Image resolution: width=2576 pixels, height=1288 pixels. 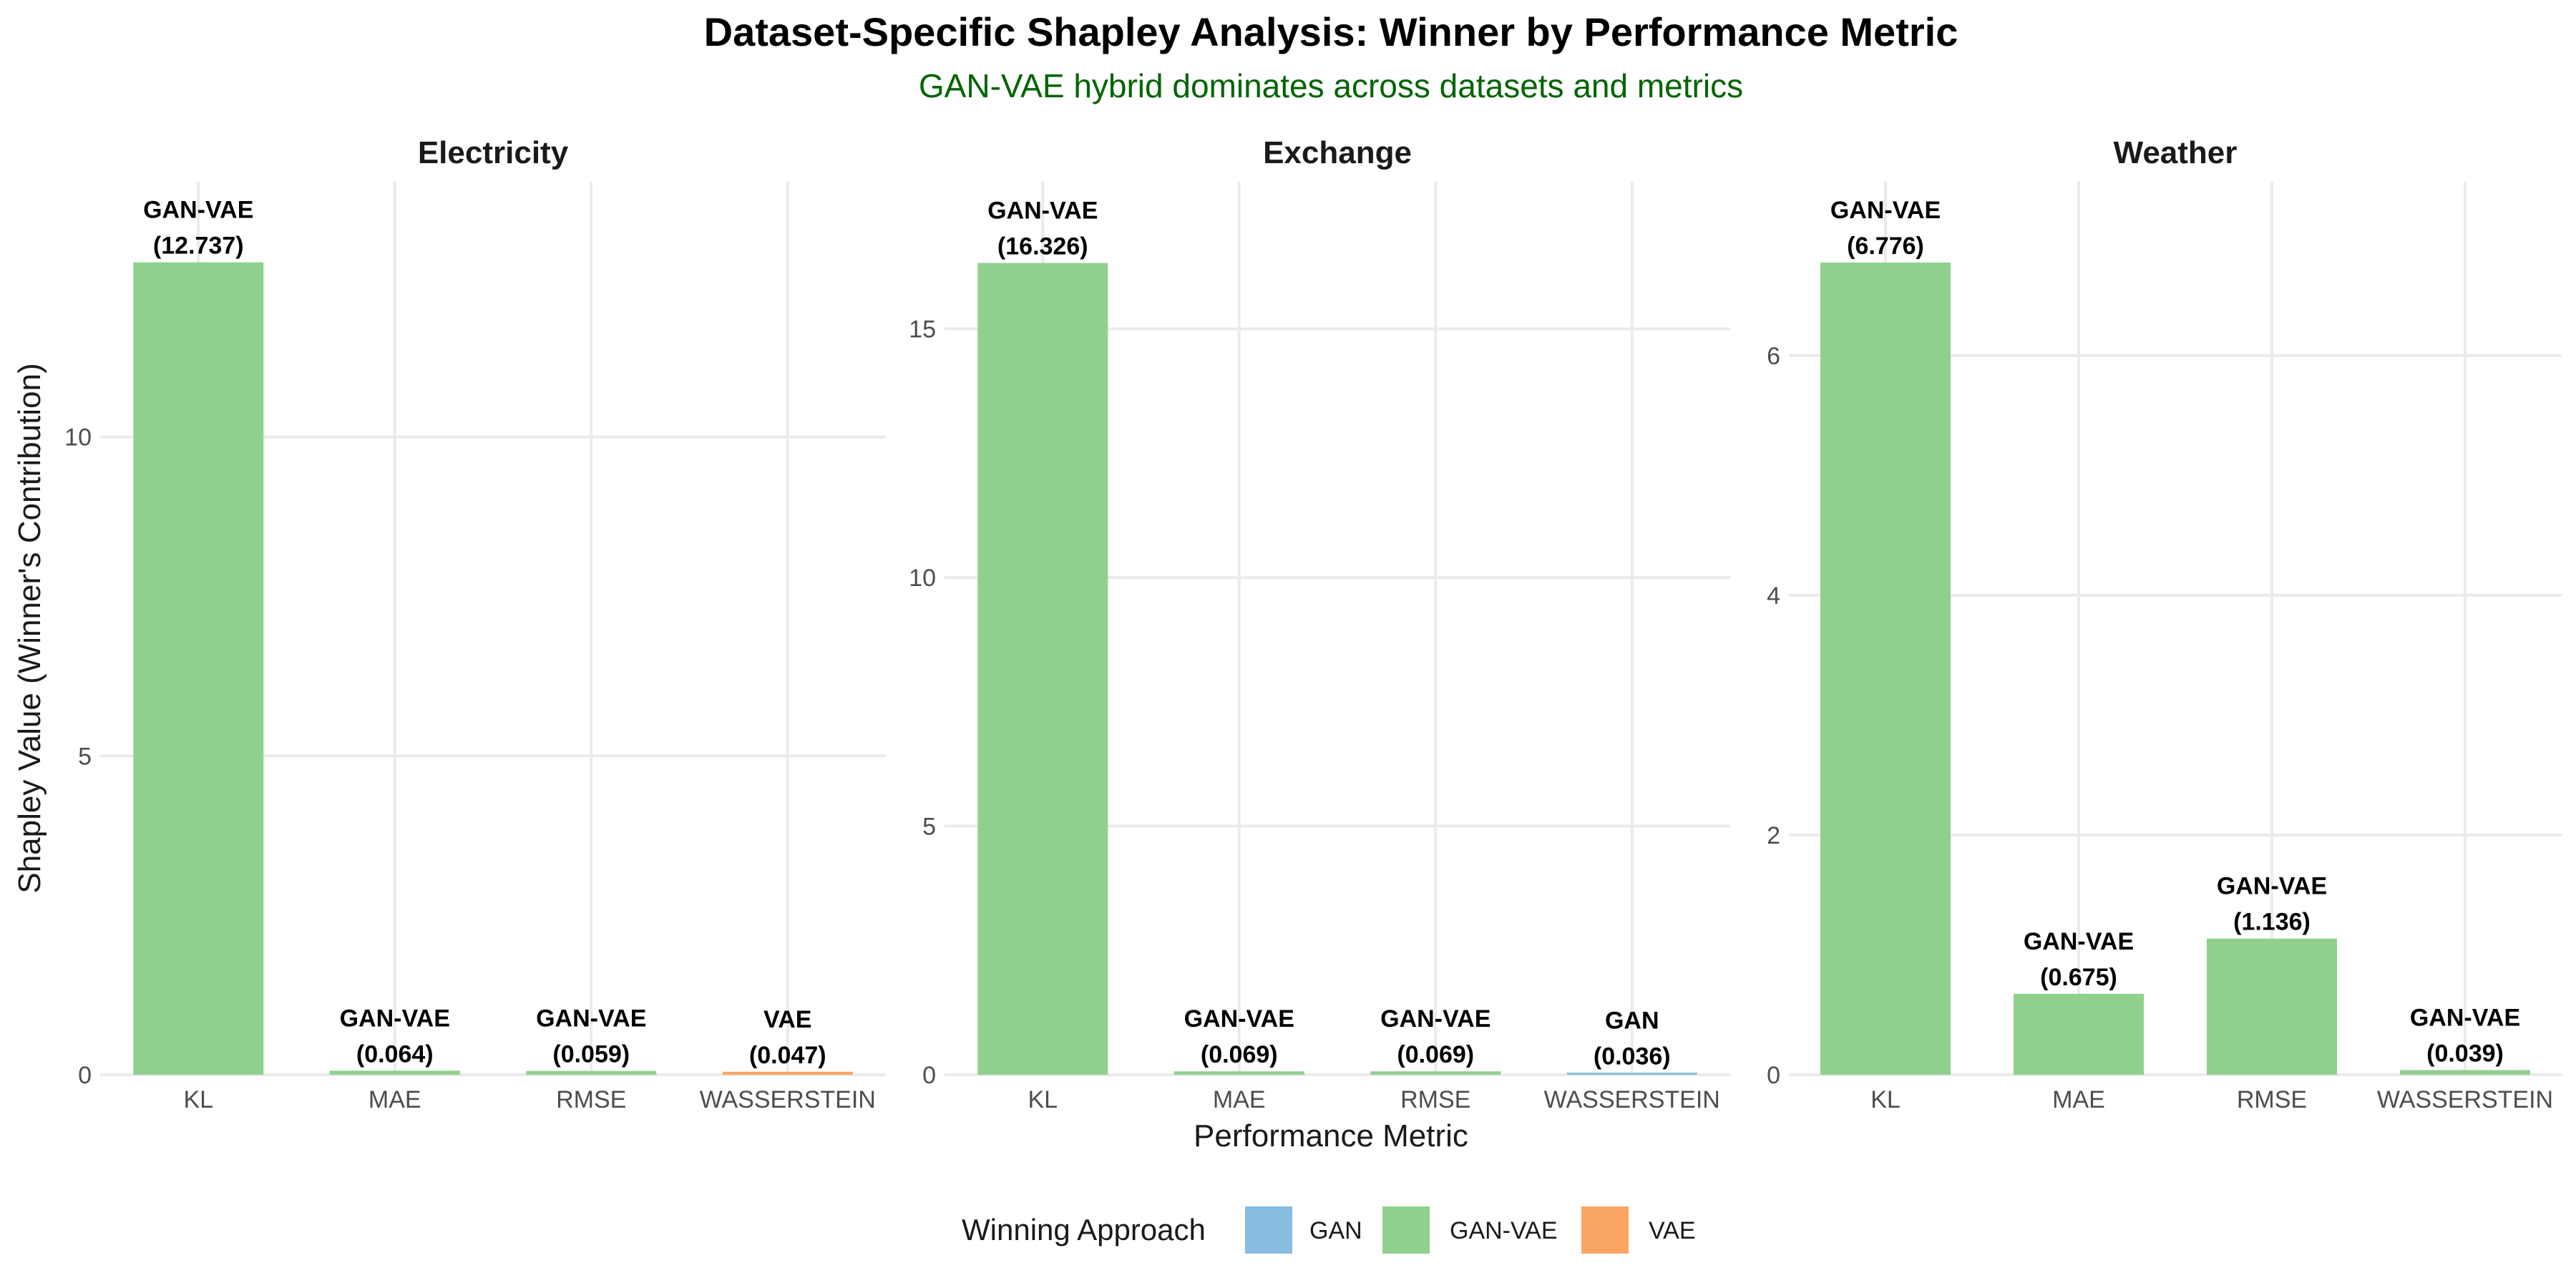 What do you see at coordinates (2176, 152) in the screenshot?
I see `facet-title: Weather` at bounding box center [2176, 152].